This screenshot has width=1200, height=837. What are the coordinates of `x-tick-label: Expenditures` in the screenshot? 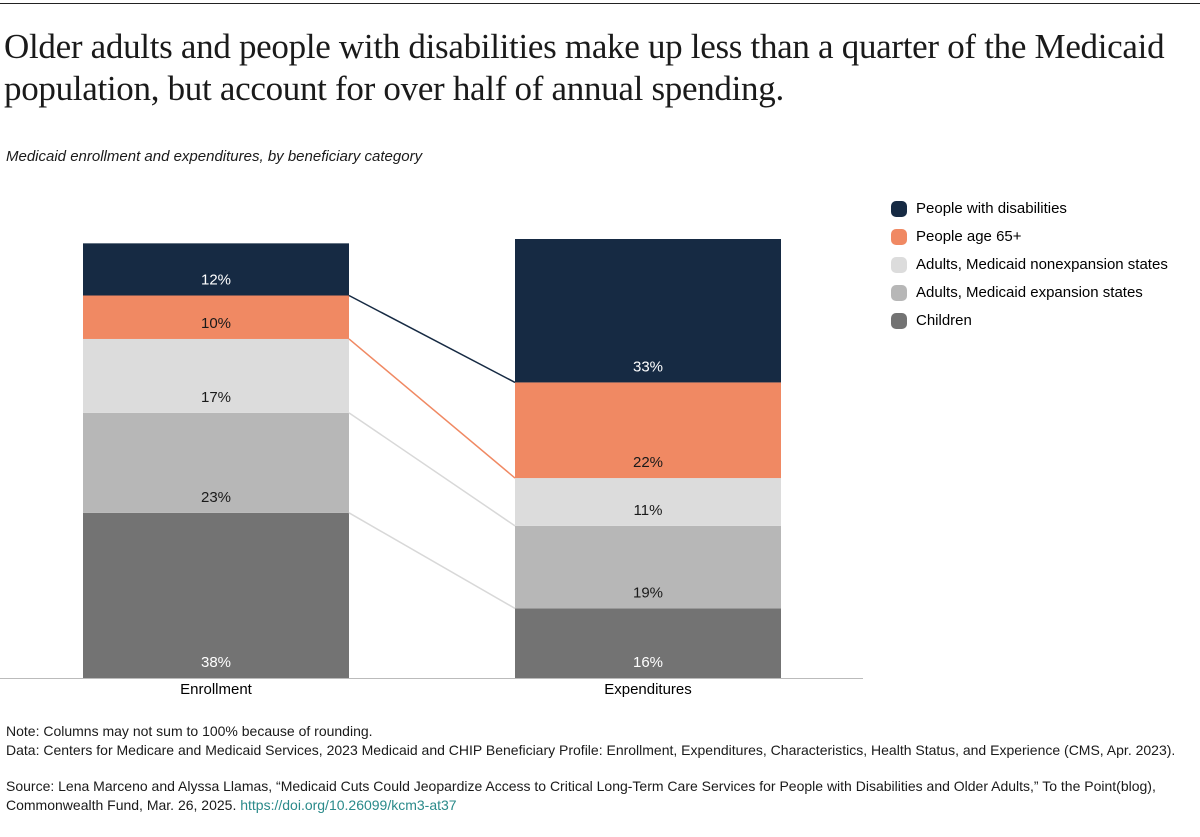 It's located at (648, 689).